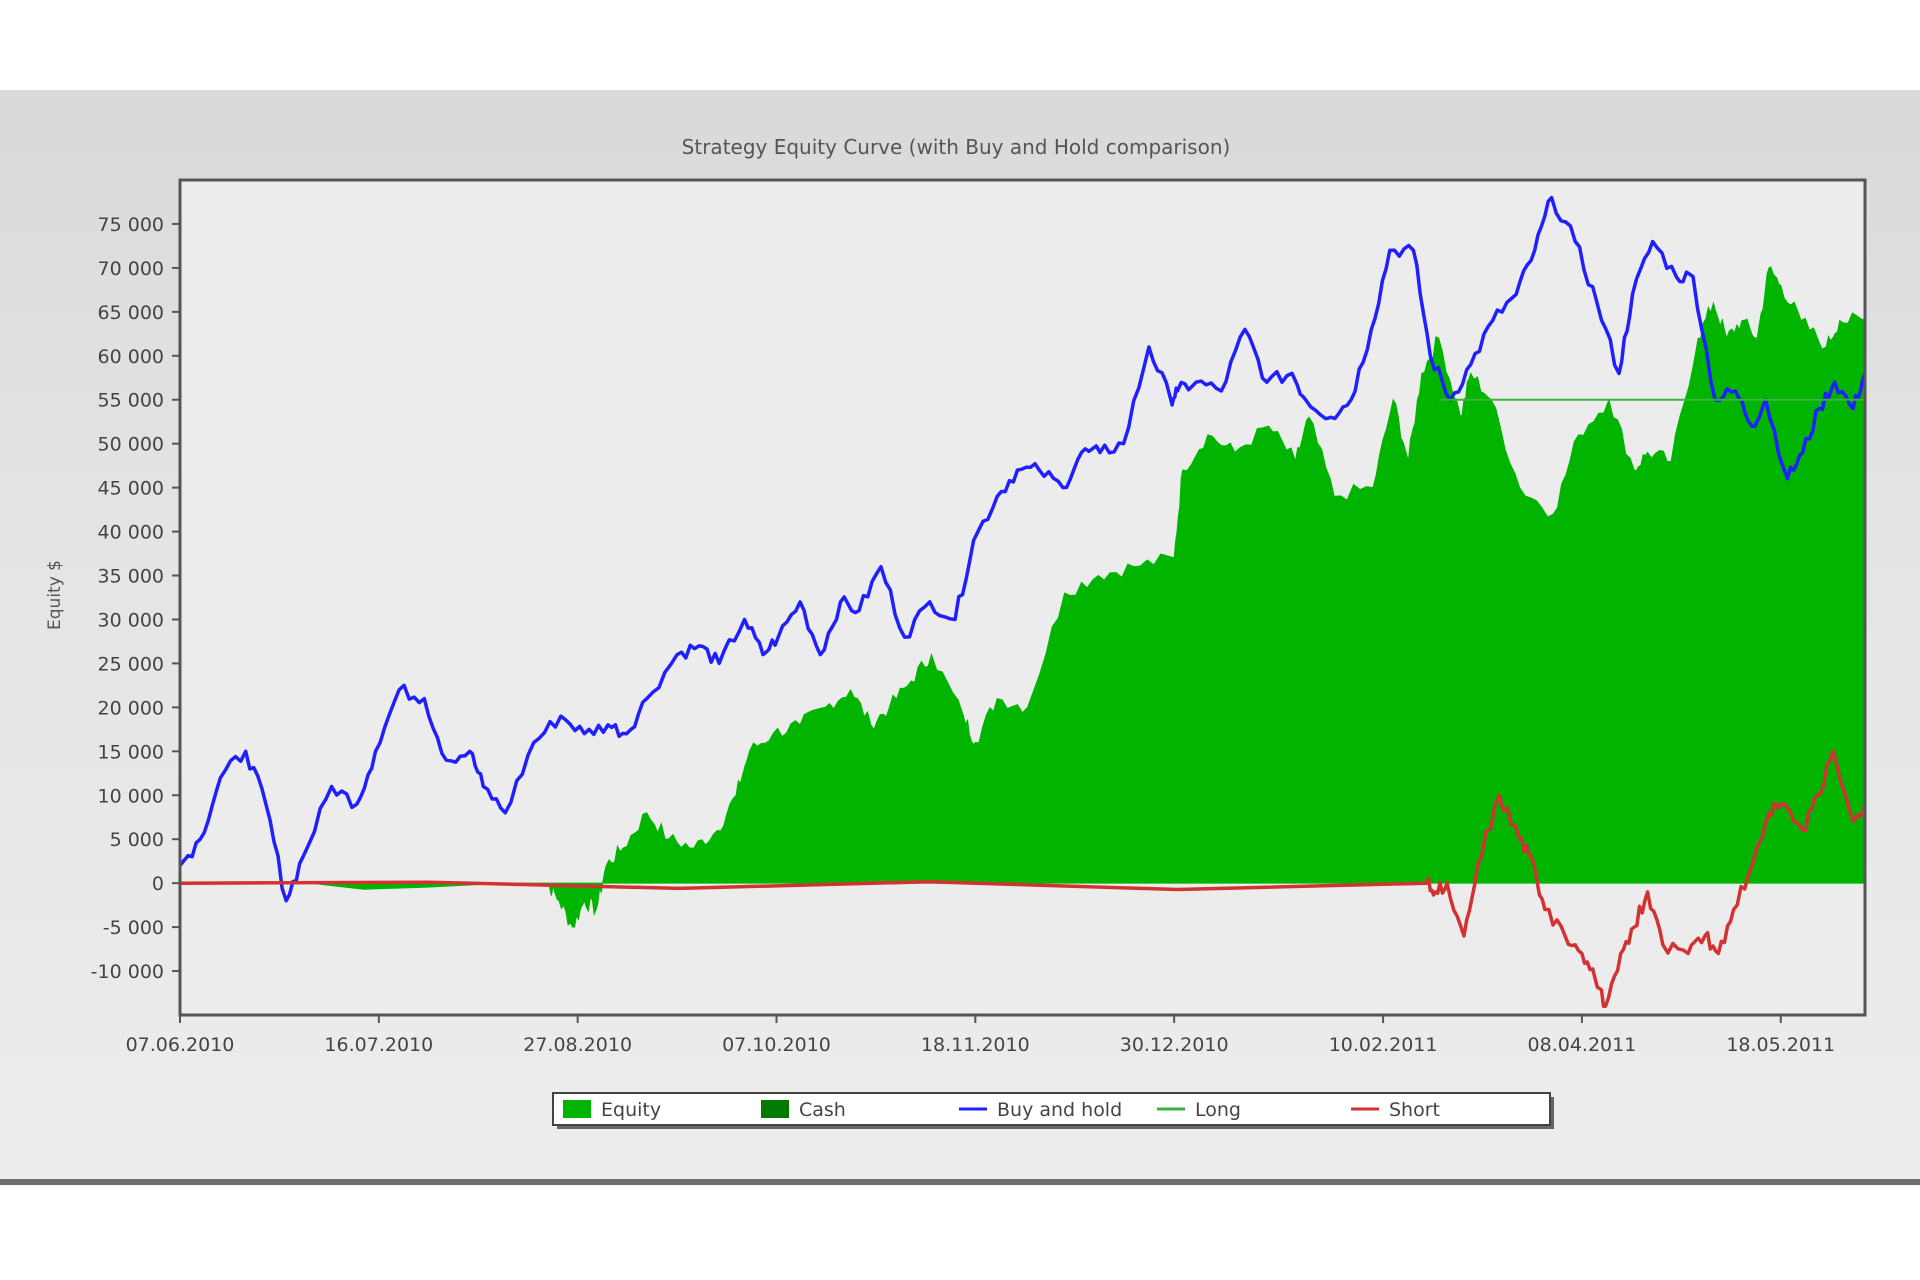 The width and height of the screenshot is (1920, 1280). What do you see at coordinates (1059, 1110) in the screenshot?
I see `legend-label-buy-and-hold: Buy and hold` at bounding box center [1059, 1110].